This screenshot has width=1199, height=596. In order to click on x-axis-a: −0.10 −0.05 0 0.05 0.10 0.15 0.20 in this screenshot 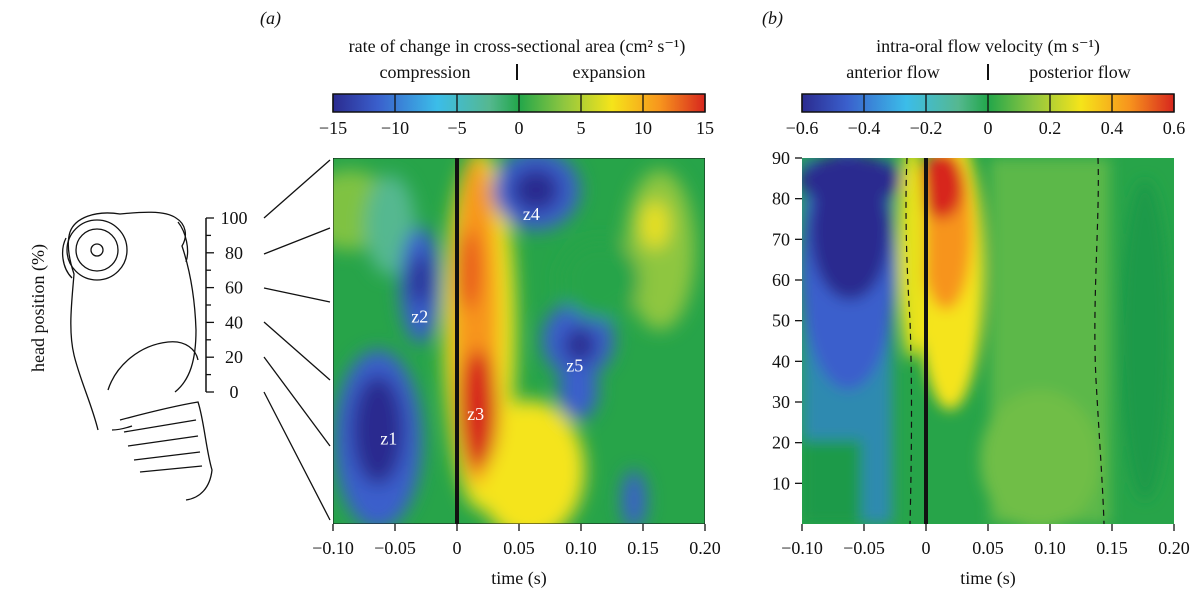, I will do `click(516, 541)`.